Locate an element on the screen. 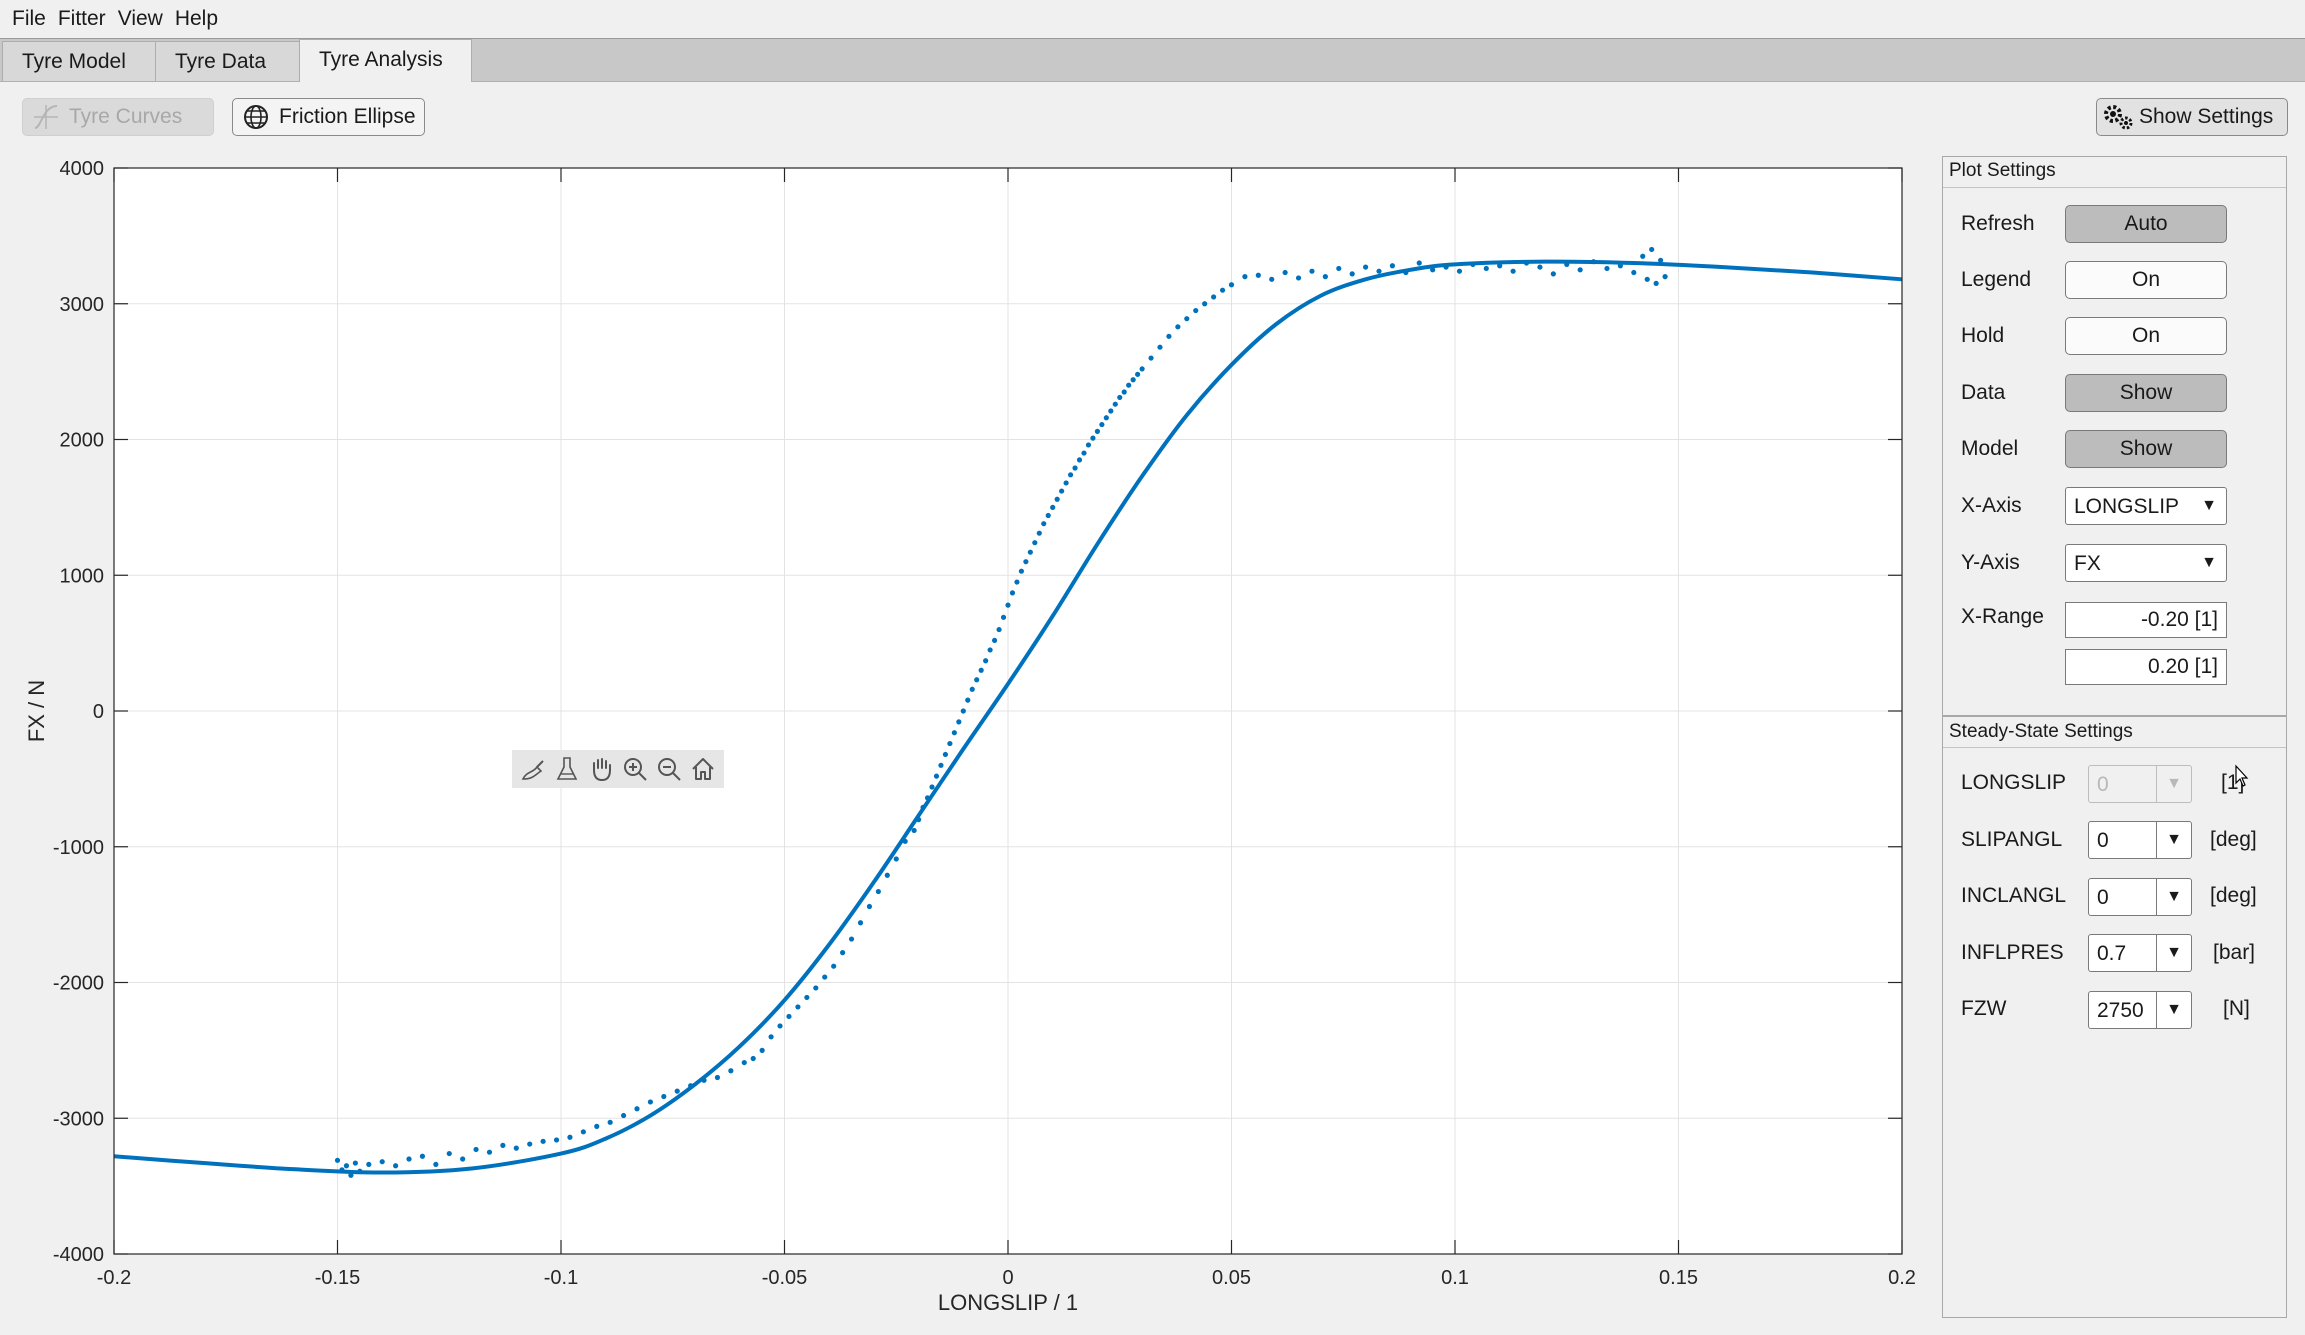  x-tick-label: 0 is located at coordinates (1007, 1278).